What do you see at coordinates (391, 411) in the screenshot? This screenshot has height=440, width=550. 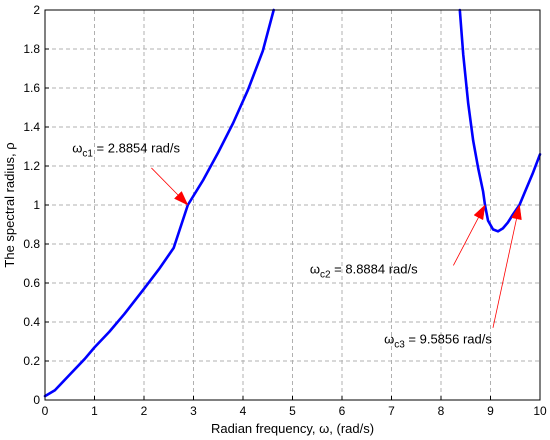 I see `x-tick-label: 7` at bounding box center [391, 411].